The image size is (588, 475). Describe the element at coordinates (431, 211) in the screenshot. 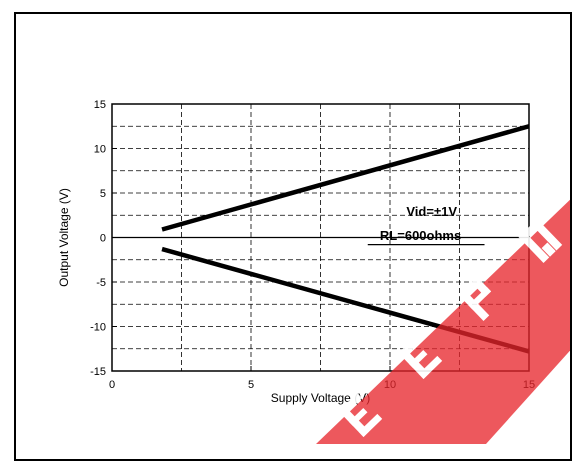

I see `annotation-vid: Vid=±1V` at that location.